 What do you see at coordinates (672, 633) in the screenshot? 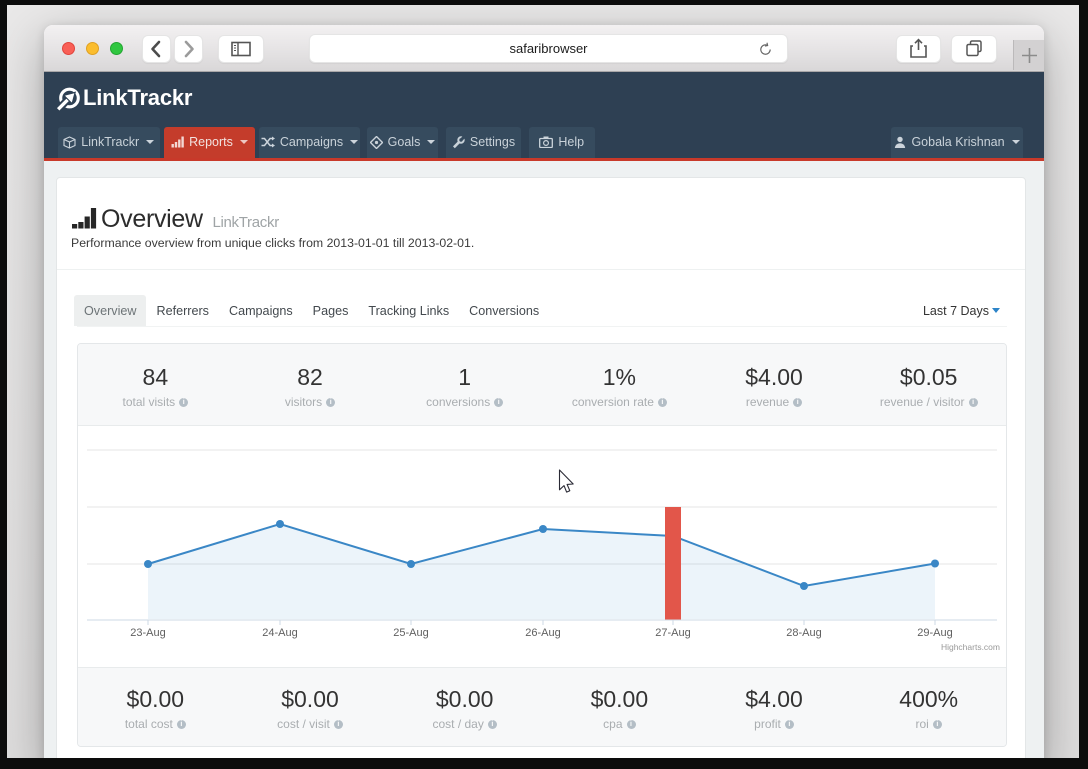
I see `svg-text: 27-Aug` at bounding box center [672, 633].